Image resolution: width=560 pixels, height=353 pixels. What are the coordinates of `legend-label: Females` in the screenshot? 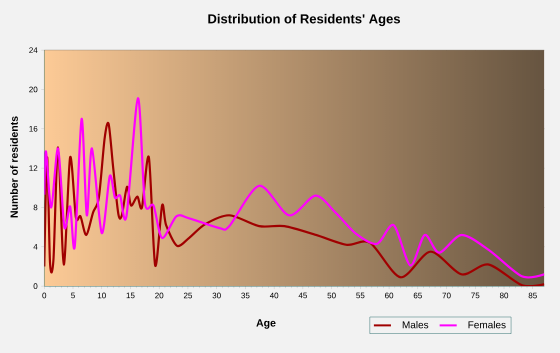 It's located at (487, 324).